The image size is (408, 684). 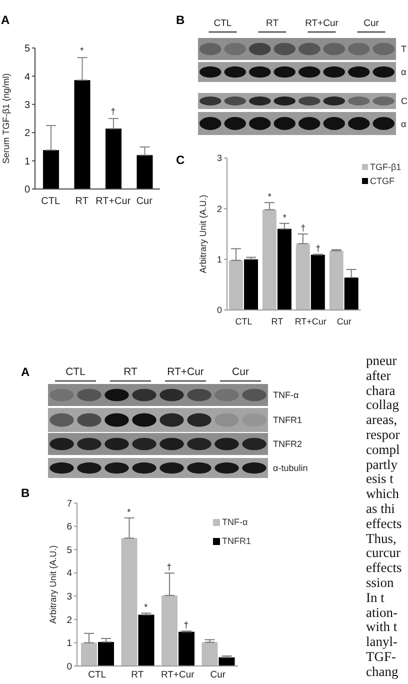 What do you see at coordinates (287, 444) in the screenshot?
I see `category-label: TNFR2` at bounding box center [287, 444].